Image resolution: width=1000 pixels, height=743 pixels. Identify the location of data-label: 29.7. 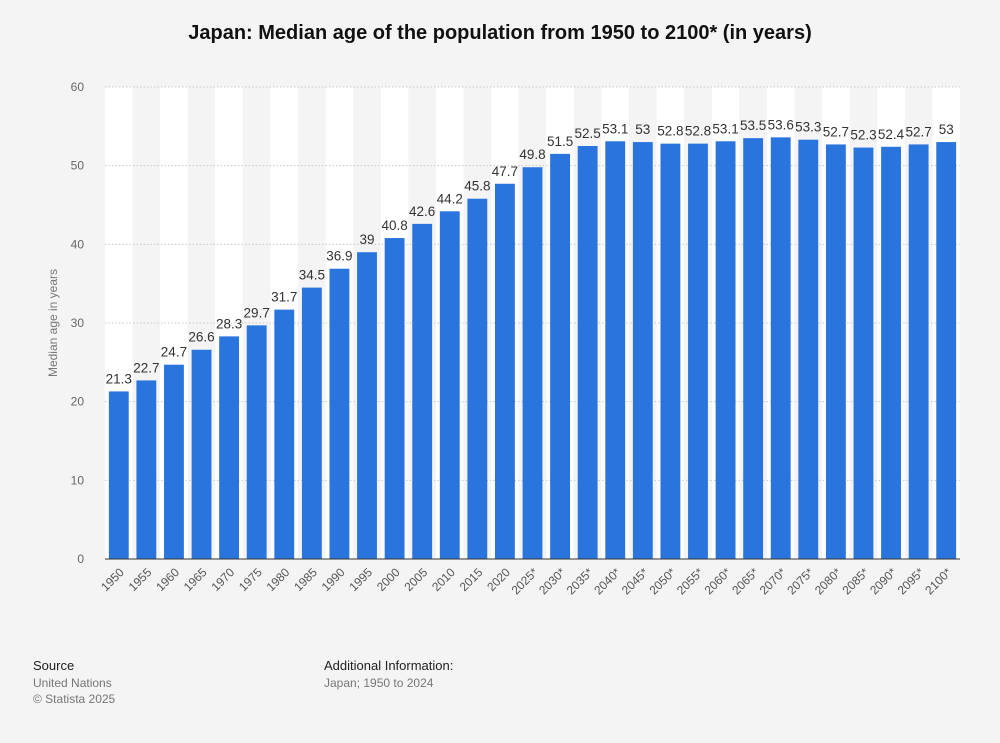
(257, 312).